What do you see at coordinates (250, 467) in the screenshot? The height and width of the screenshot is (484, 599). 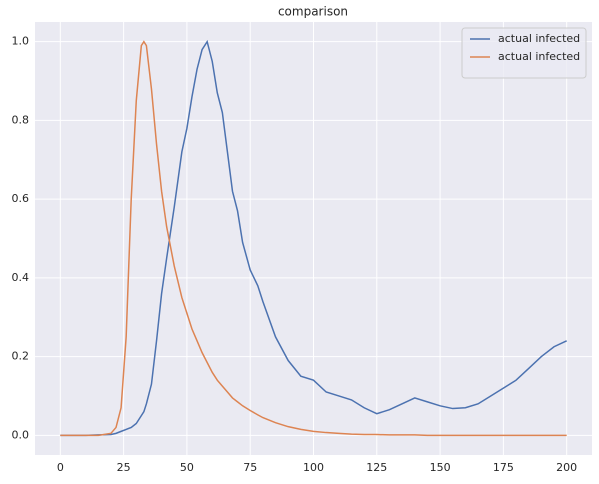 I see `x-tick-label: 75` at bounding box center [250, 467].